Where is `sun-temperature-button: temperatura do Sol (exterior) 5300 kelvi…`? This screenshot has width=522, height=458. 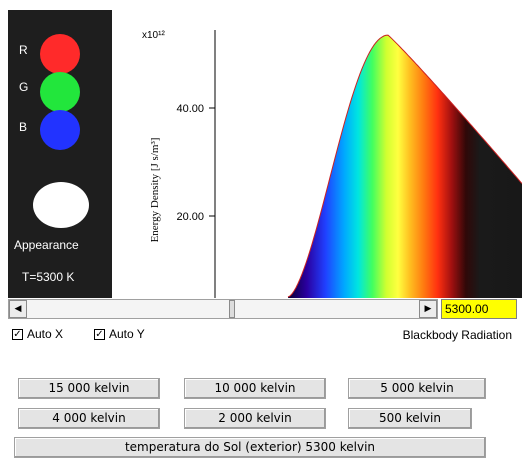
sun-temperature-button: temperatura do Sol (exterior) 5300 kelvi… is located at coordinates (250, 447).